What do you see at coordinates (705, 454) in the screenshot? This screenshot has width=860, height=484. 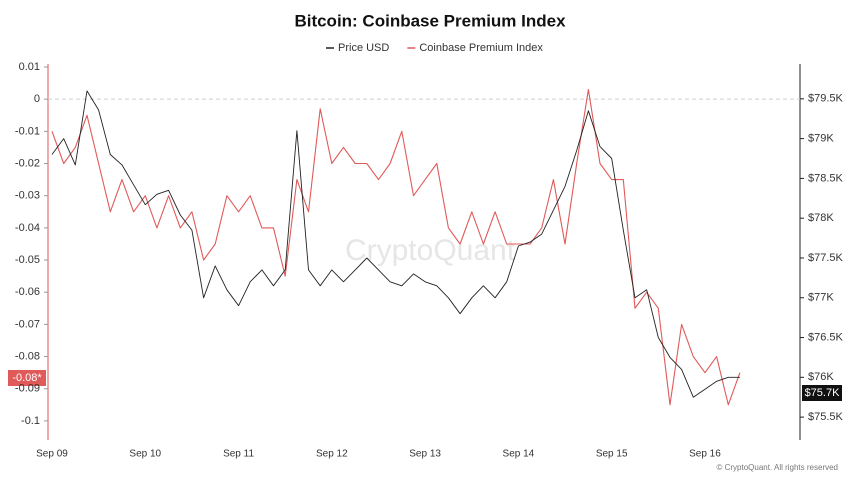 I see `x-tick-label: Sep 16` at bounding box center [705, 454].